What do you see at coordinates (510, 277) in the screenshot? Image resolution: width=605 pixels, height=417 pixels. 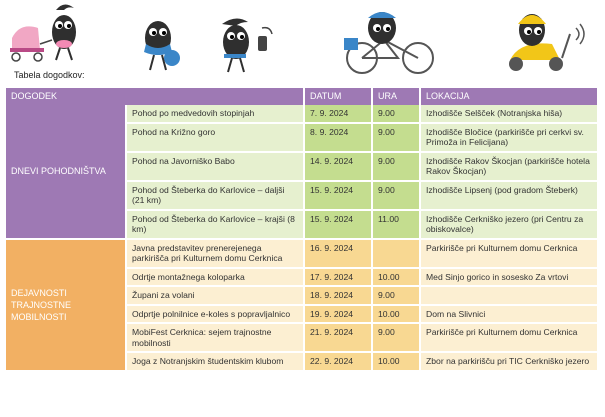 I see `location-cell: Med Sinjo gorico in sosesko Za vrtovi` at bounding box center [510, 277].